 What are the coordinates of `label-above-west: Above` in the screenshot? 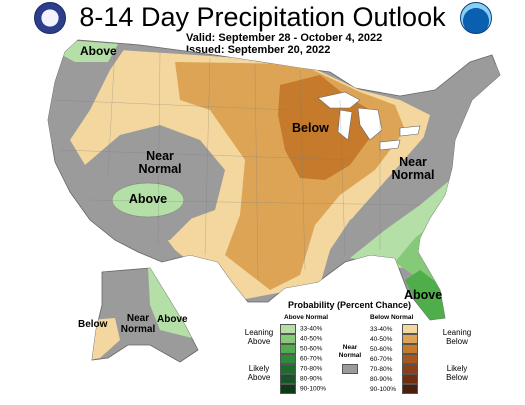 It's located at (148, 199).